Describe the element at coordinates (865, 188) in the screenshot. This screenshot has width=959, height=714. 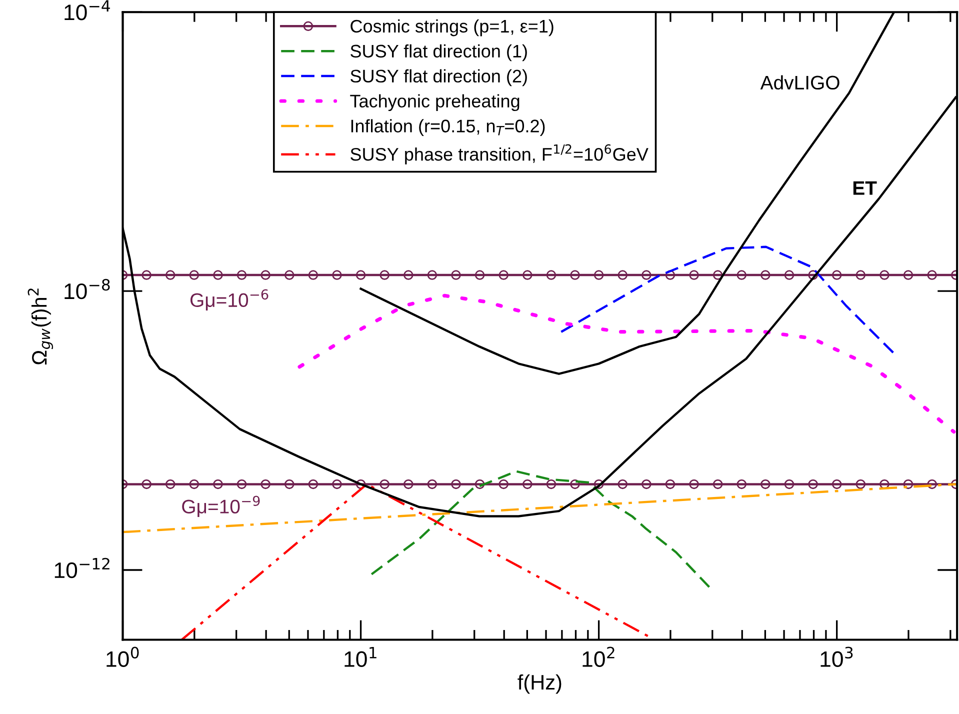
I see `annotation: ET` at that location.